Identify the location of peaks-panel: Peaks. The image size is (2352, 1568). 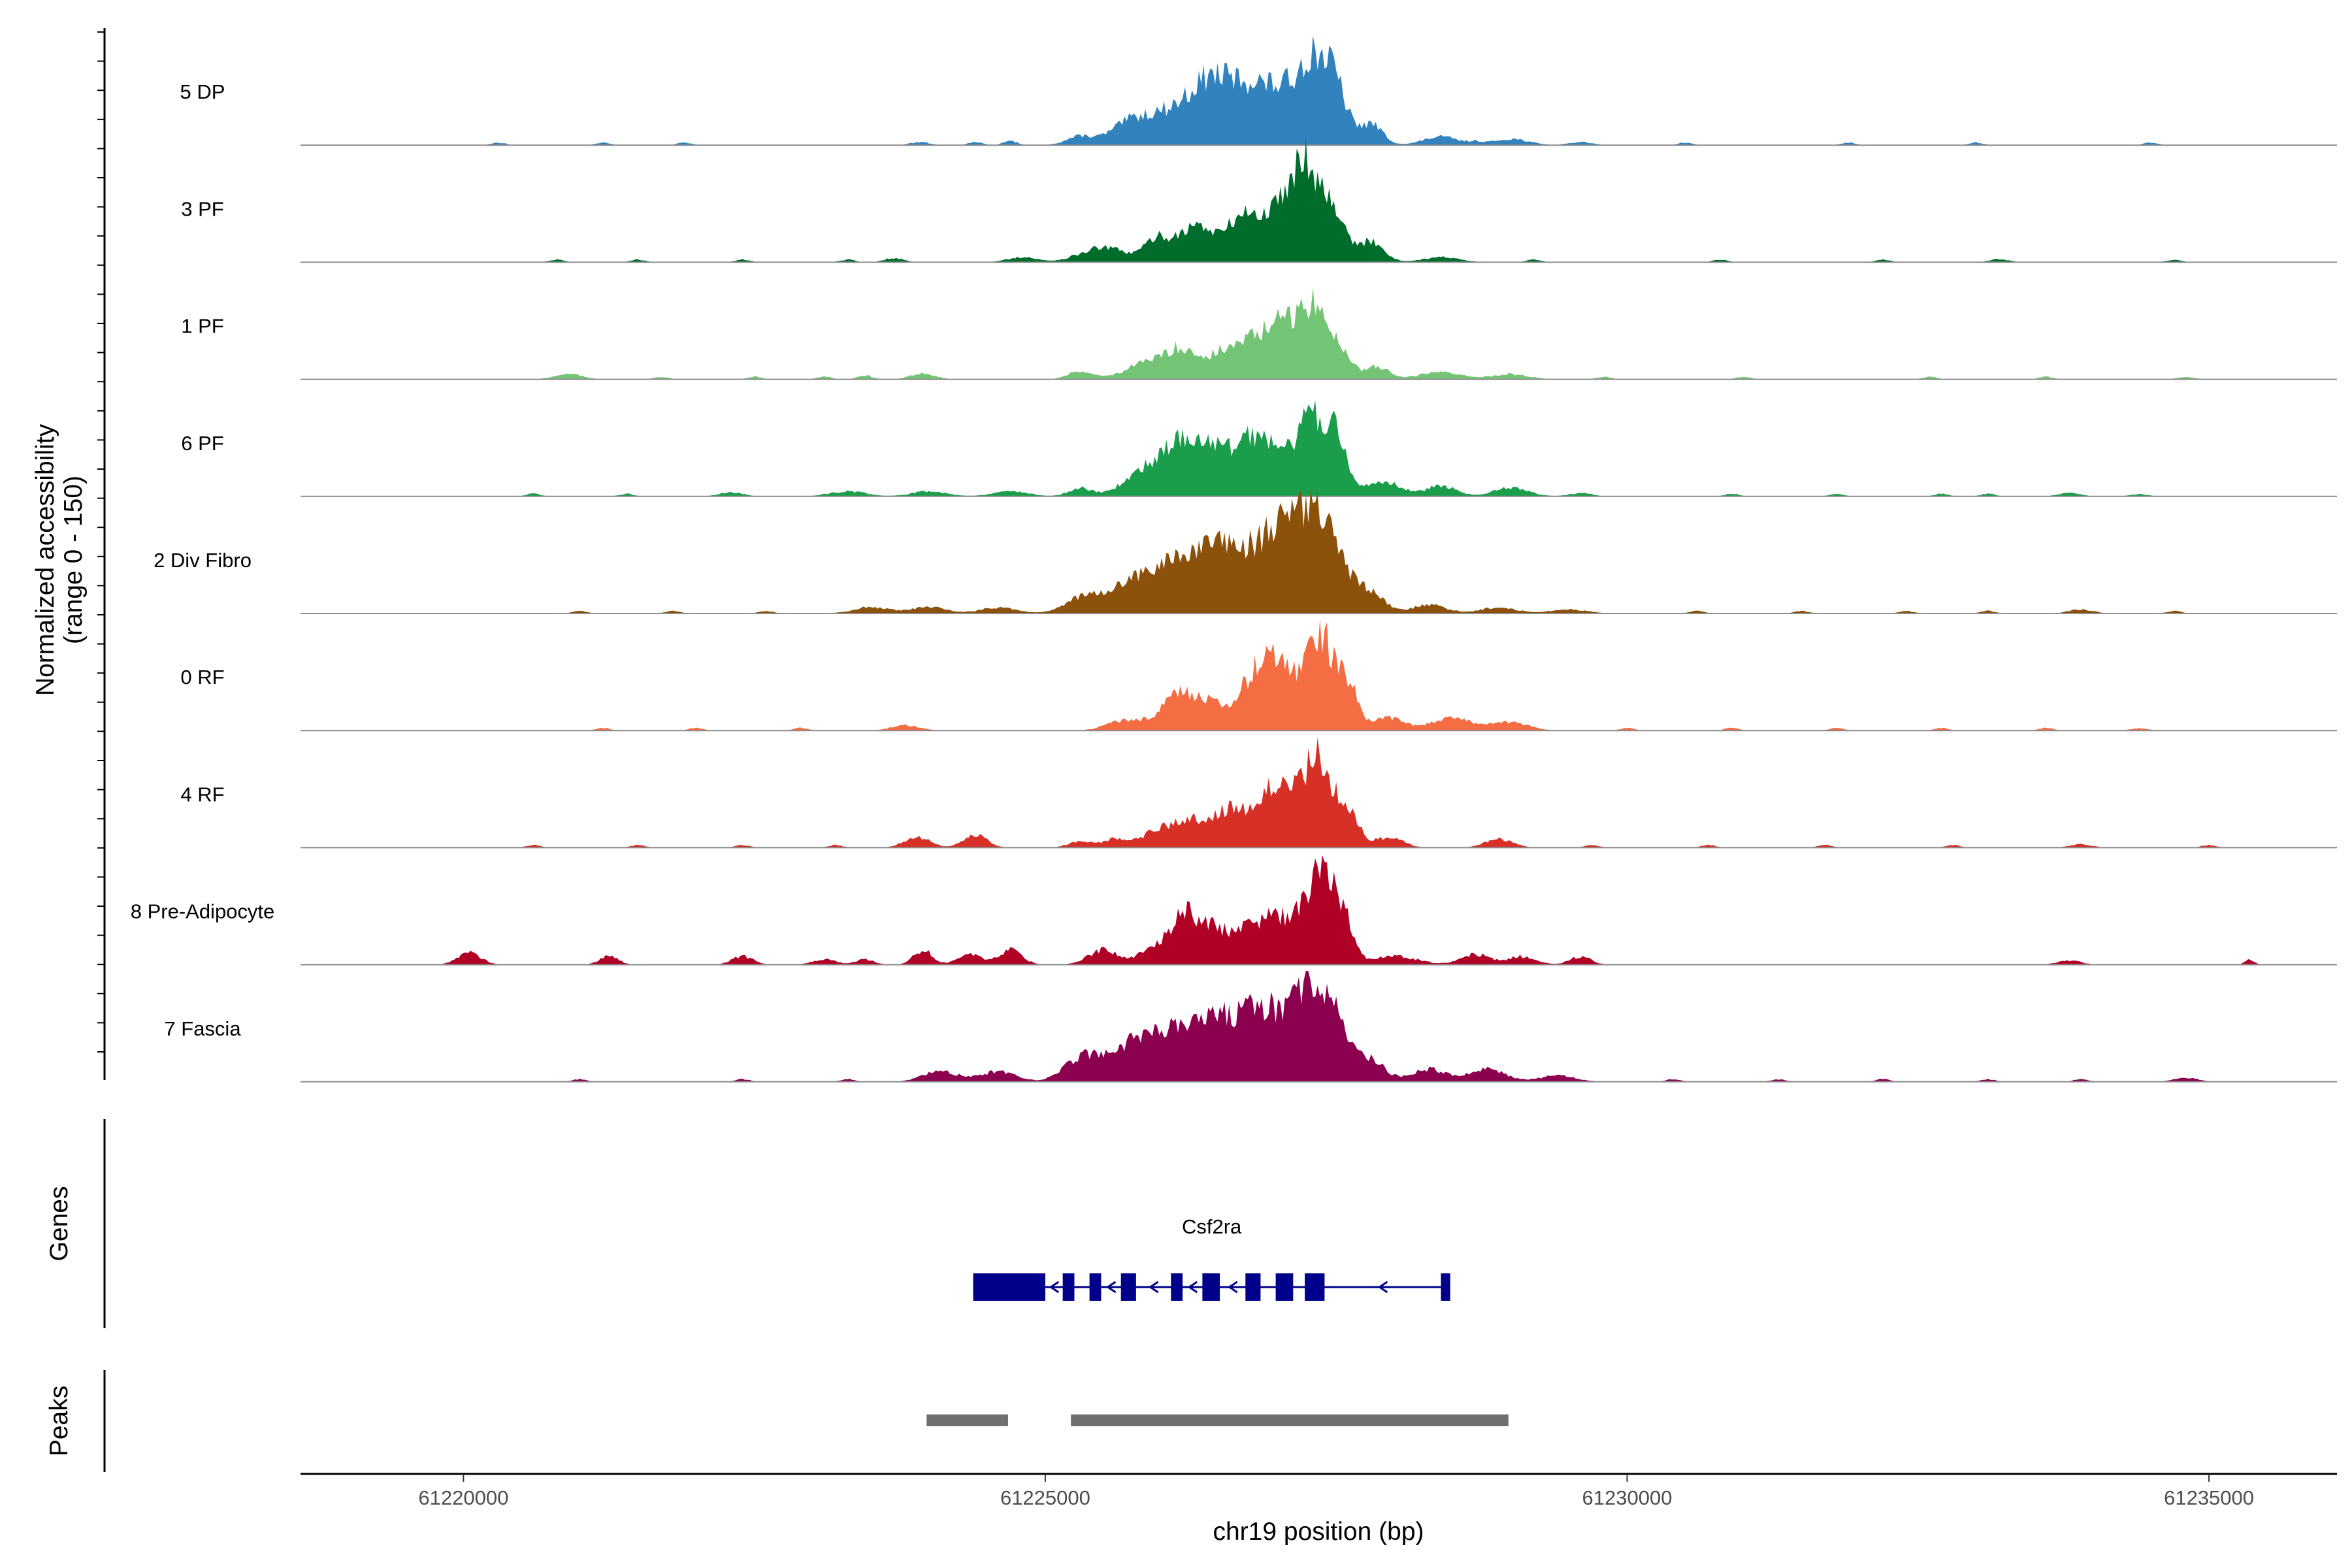
(777, 1421).